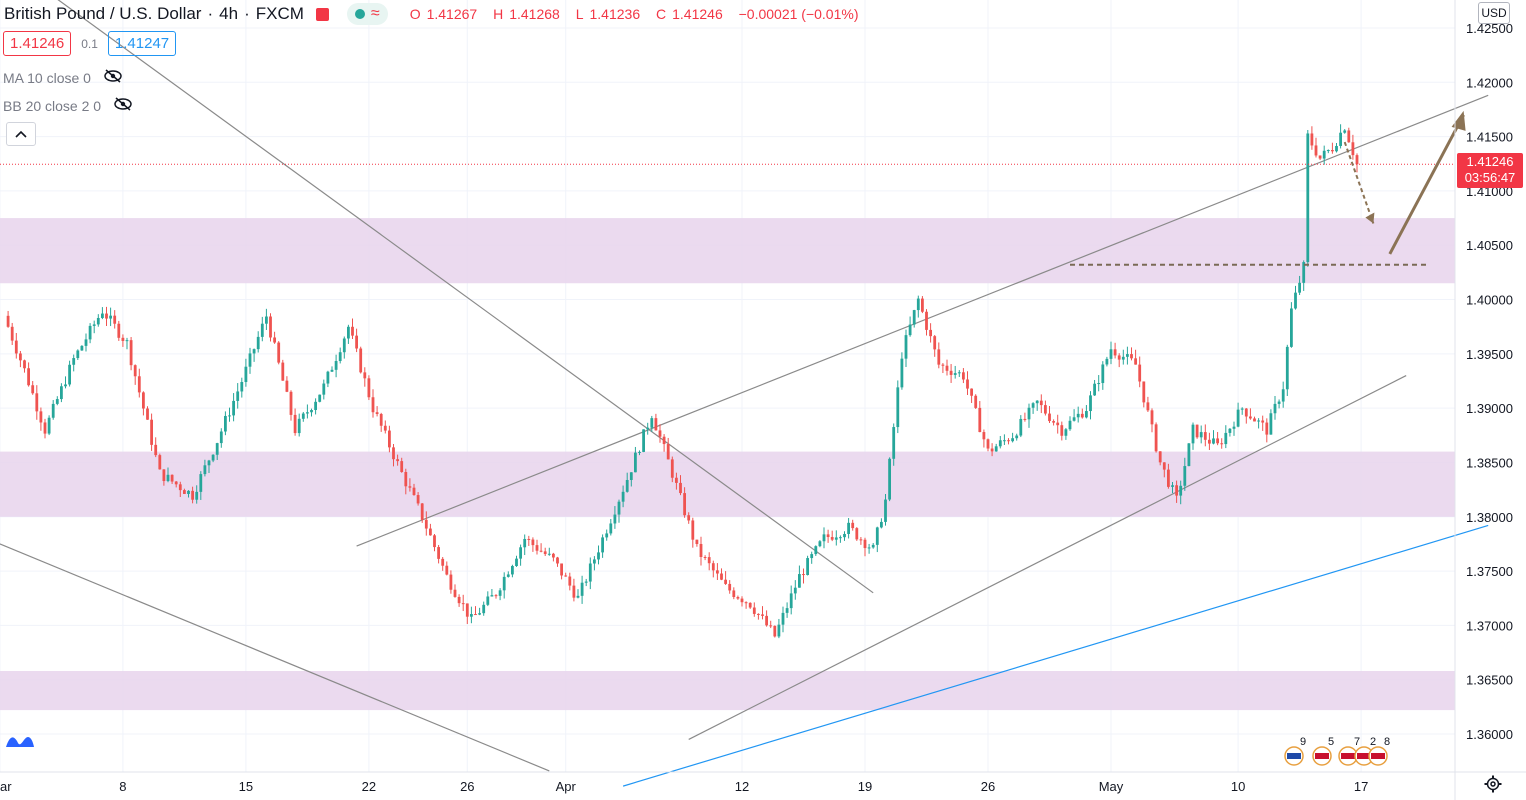  Describe the element at coordinates (1493, 784) in the screenshot. I see `gear-icon` at that location.